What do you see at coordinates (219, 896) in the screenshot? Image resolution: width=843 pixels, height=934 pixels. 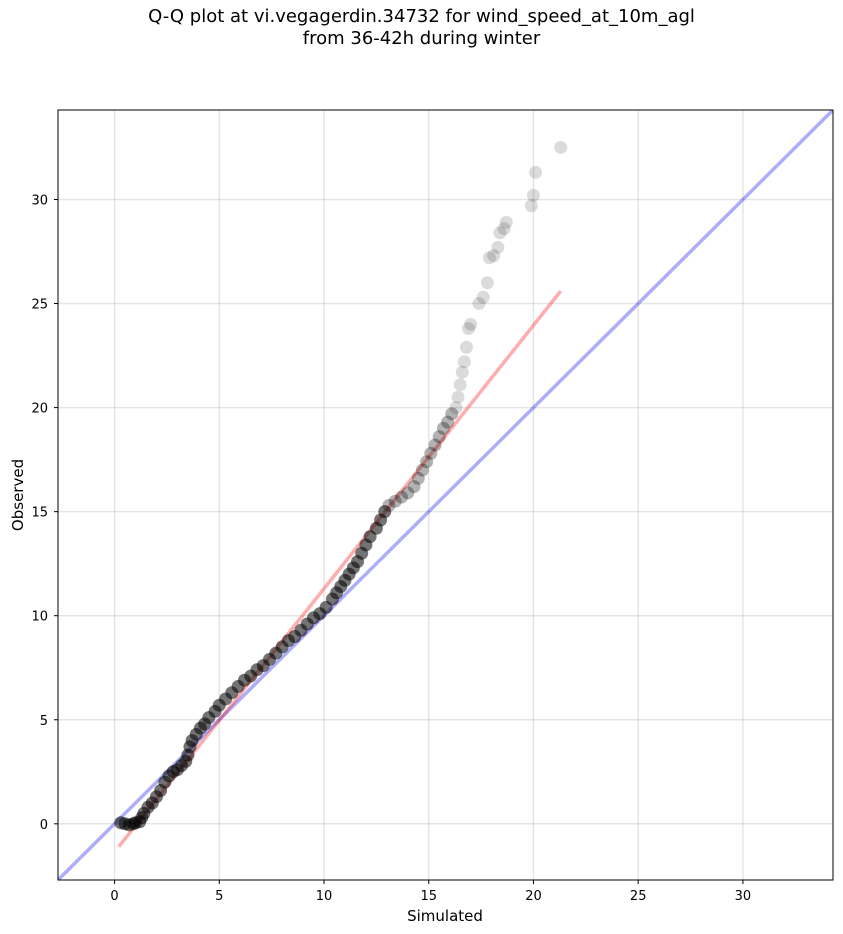 I see `x-tick-label: 5` at bounding box center [219, 896].